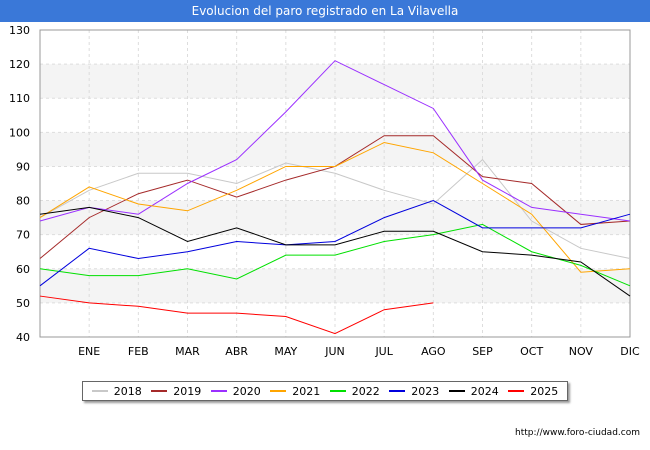 The width and height of the screenshot is (650, 450). What do you see at coordinates (630, 351) in the screenshot?
I see `x-tick-label: DIC` at bounding box center [630, 351].